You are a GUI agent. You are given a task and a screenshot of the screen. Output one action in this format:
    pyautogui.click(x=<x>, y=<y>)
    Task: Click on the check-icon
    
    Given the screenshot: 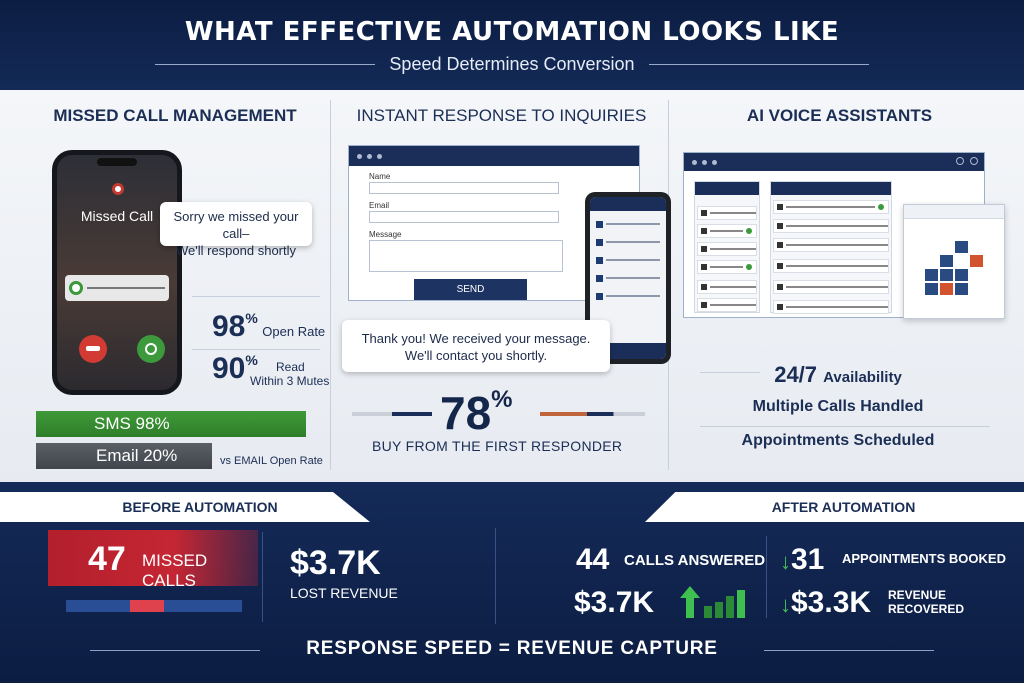 What is the action you would take?
    pyautogui.click(x=749, y=267)
    